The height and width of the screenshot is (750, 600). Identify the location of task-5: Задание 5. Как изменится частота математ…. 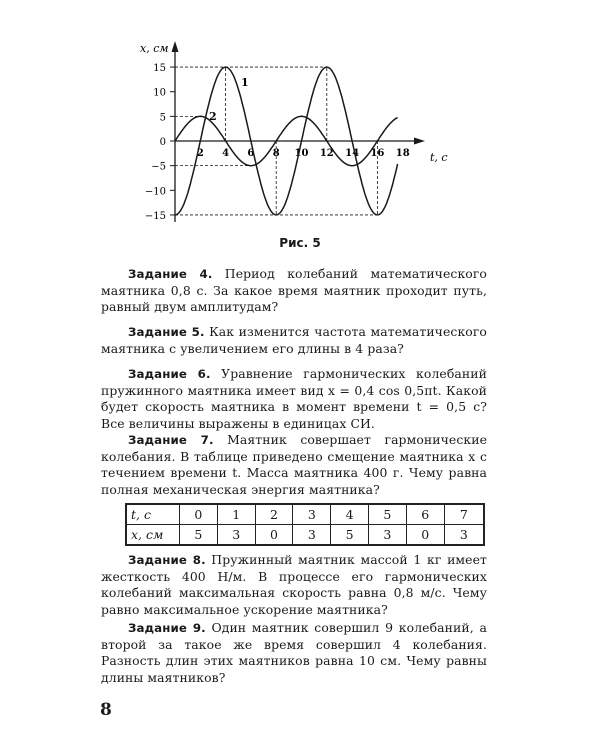
(294, 340).